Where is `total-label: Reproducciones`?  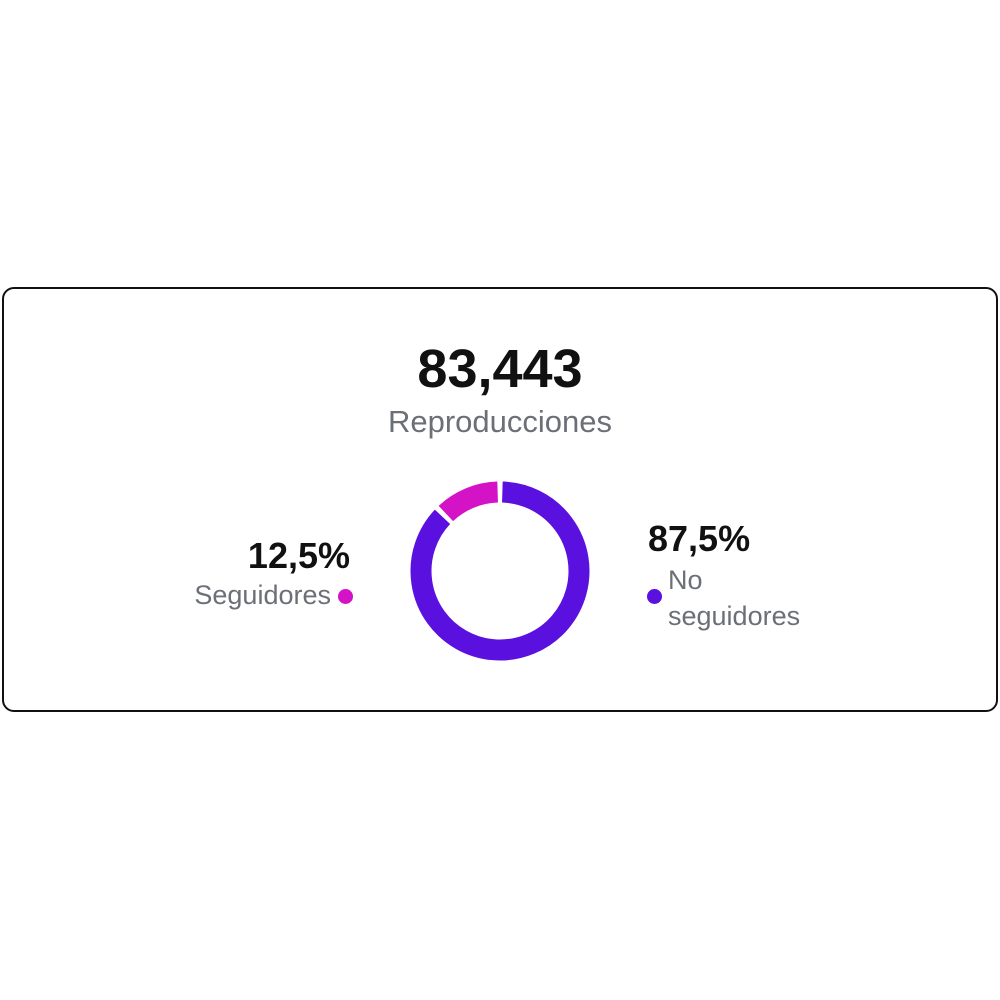 total-label: Reproducciones is located at coordinates (500, 421).